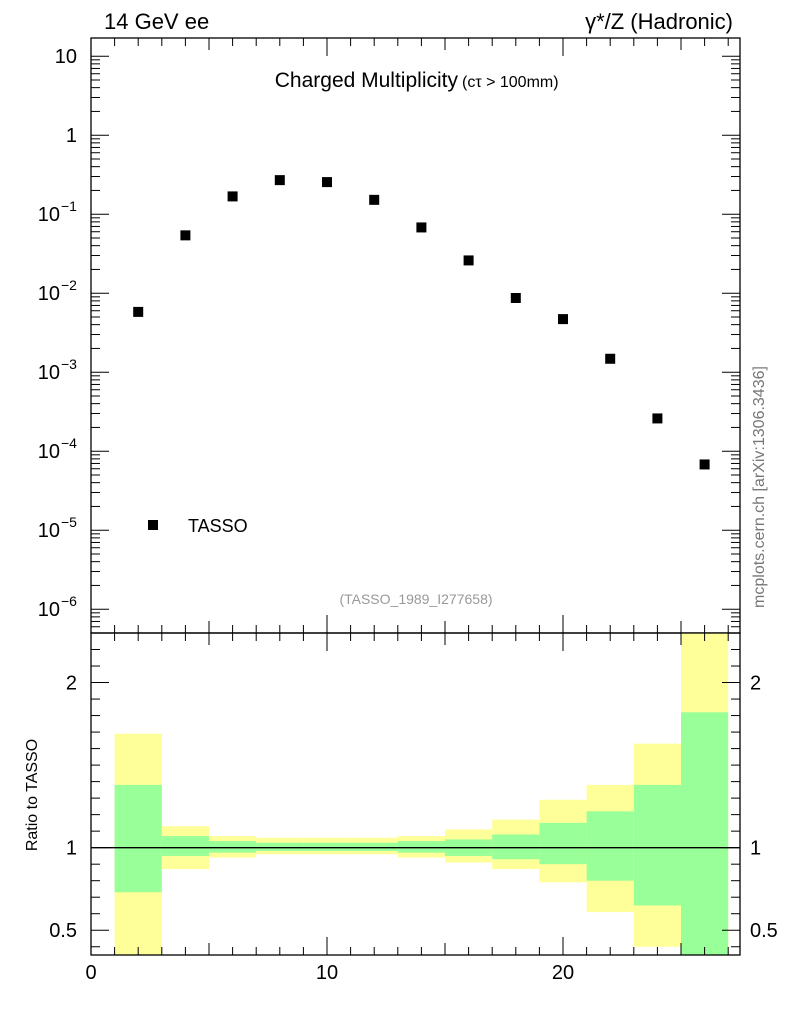 This screenshot has height=1024, width=786. What do you see at coordinates (759, 487) in the screenshot?
I see `side-credit: mcplots.cern.ch [arXiv:1306.3436]` at bounding box center [759, 487].